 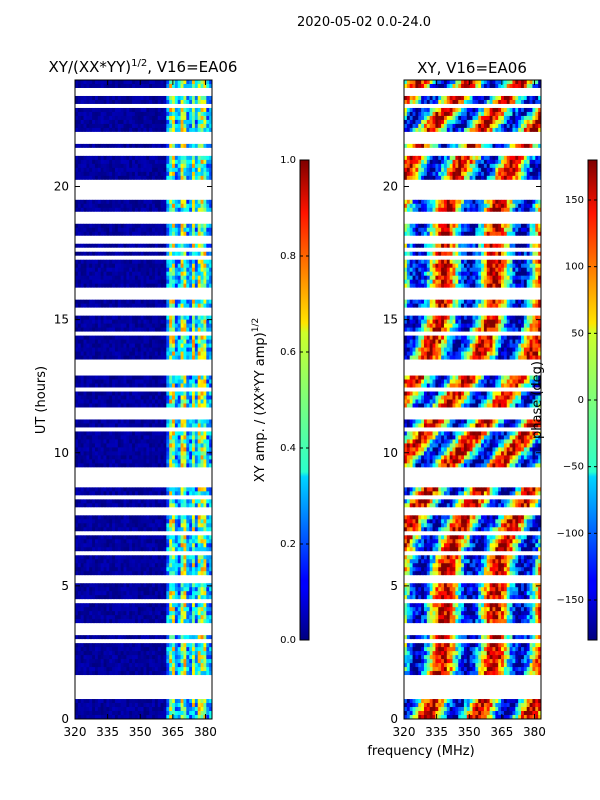 I want to click on left-heatmap-row, so click(x=144, y=238).